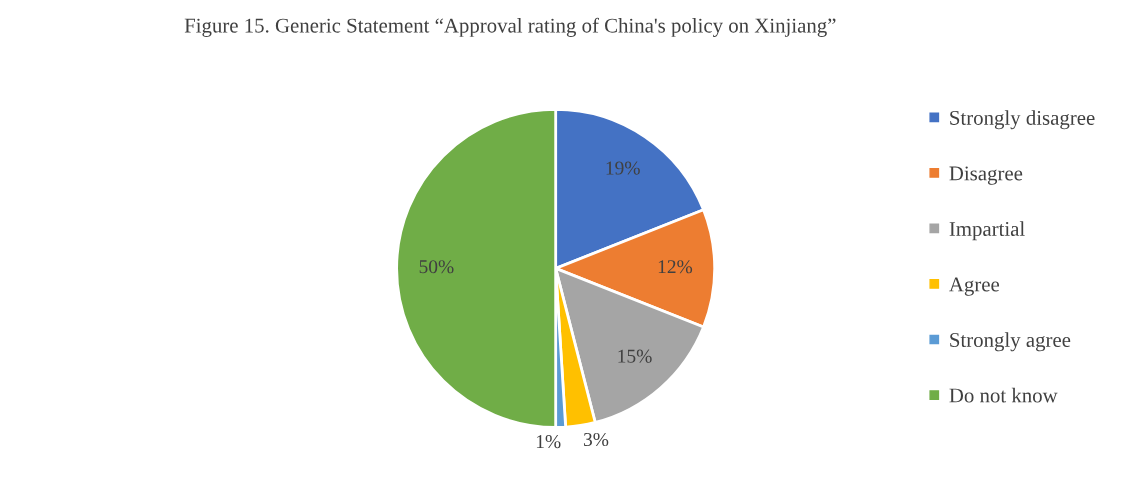 This screenshot has height=497, width=1134. I want to click on chart-title: Figure 15. Generic Statement “Approval rating of China's policy on Xinjiang”, so click(510, 27).